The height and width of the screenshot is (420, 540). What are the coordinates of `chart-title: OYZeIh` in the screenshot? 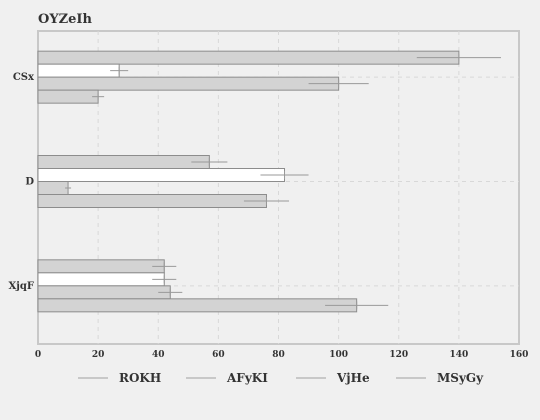 It's located at (65, 19).